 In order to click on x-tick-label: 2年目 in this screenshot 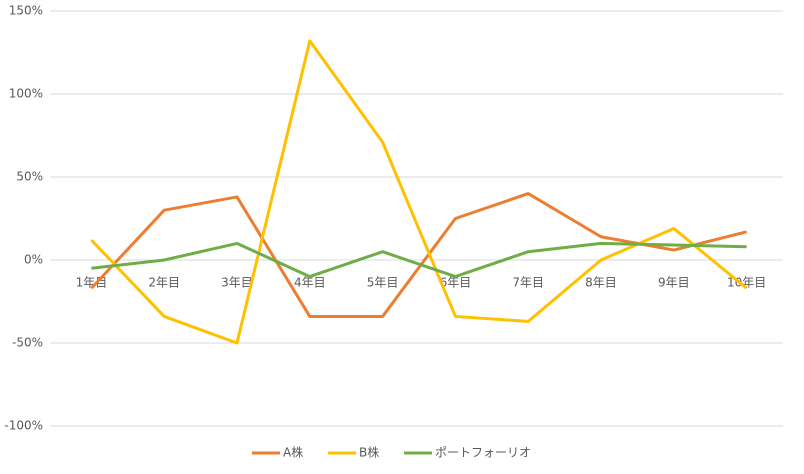, I will do `click(164, 283)`.